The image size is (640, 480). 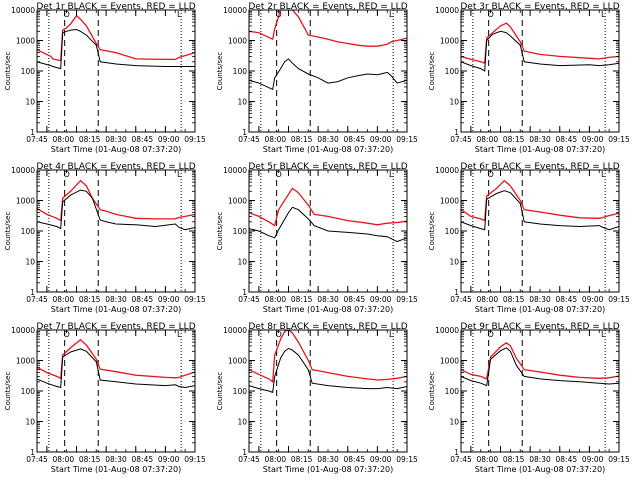 I want to click on panel-title: Det 5r BLACK = Events, RED = LLD, so click(x=327, y=167).